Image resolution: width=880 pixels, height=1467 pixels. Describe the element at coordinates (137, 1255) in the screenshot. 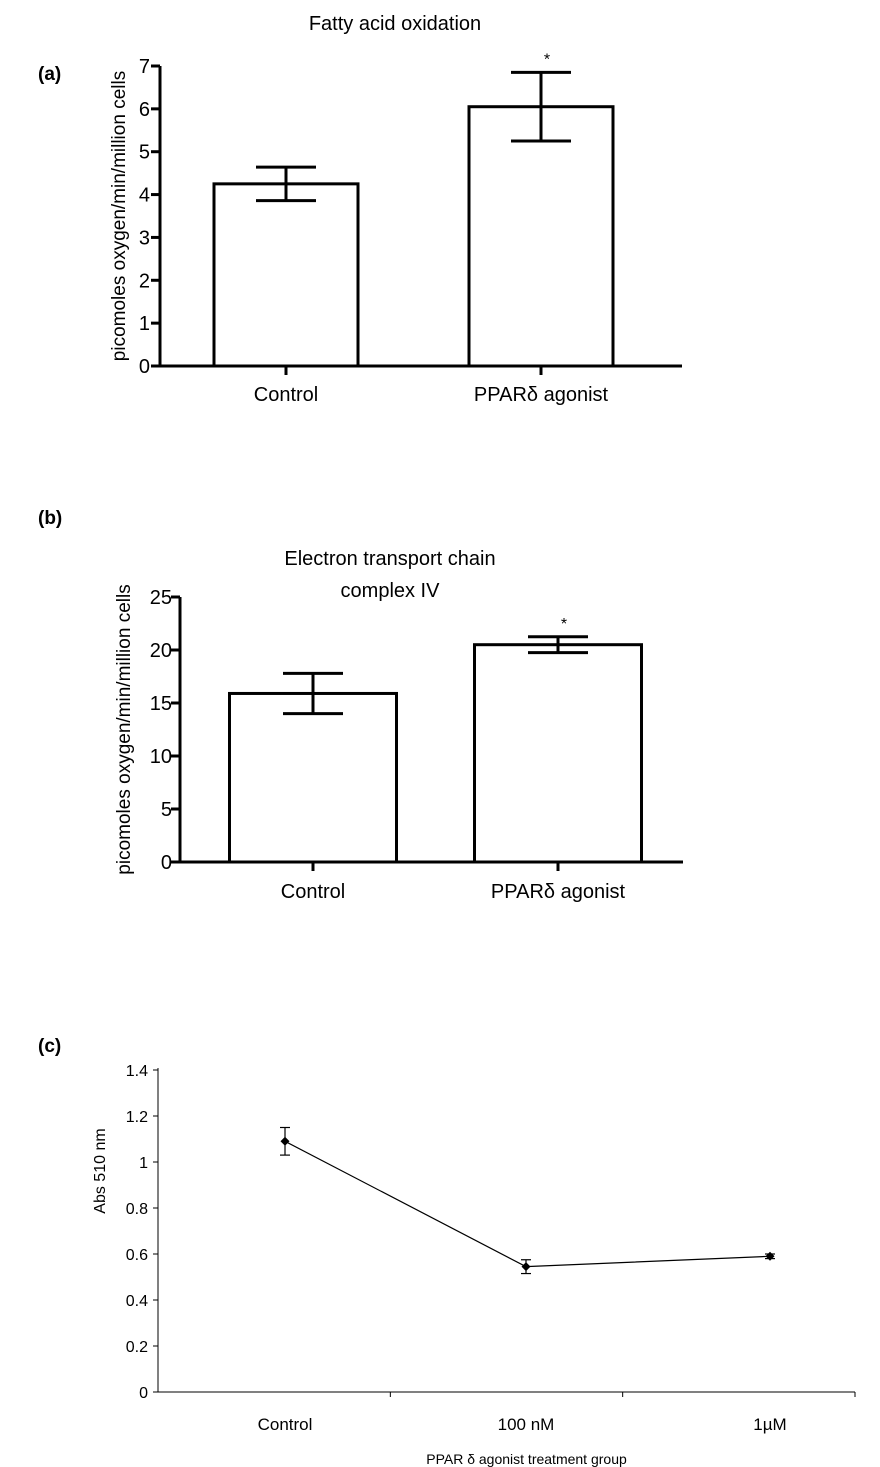

I see `chart-c-y-tick-label: 0.6` at that location.